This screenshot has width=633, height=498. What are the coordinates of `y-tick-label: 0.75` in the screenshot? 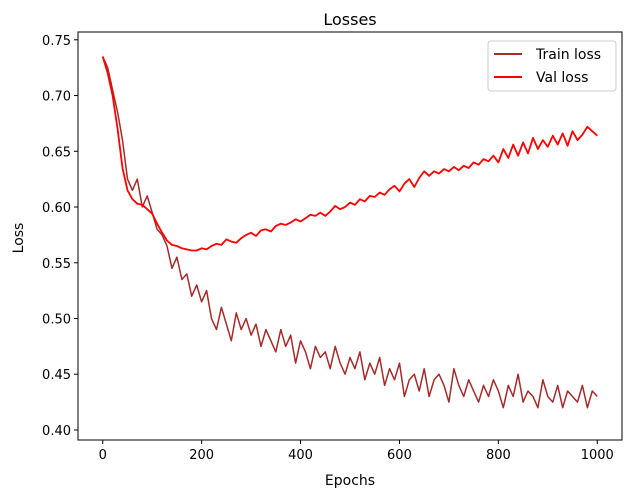 It's located at (56, 41).